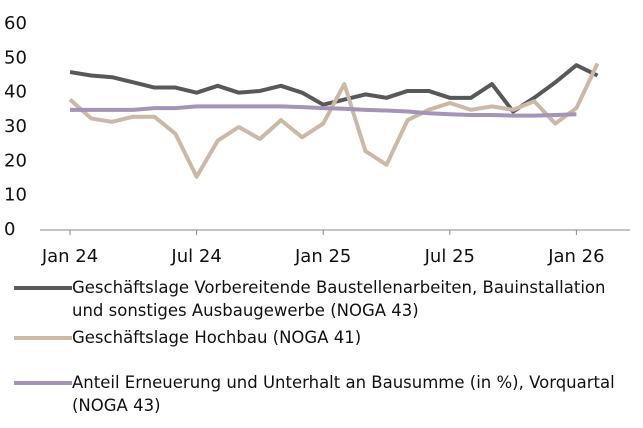 This screenshot has height=428, width=643. What do you see at coordinates (217, 337) in the screenshot?
I see `legend-label: Geschäftslage Hochbau (NOGA 41)` at bounding box center [217, 337].